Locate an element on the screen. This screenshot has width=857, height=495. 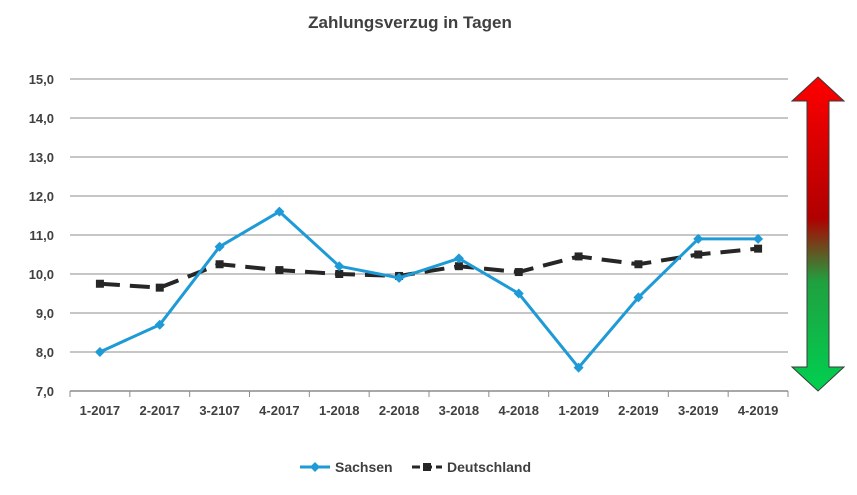
y-tick-label: 14,0 is located at coordinates (41, 118).